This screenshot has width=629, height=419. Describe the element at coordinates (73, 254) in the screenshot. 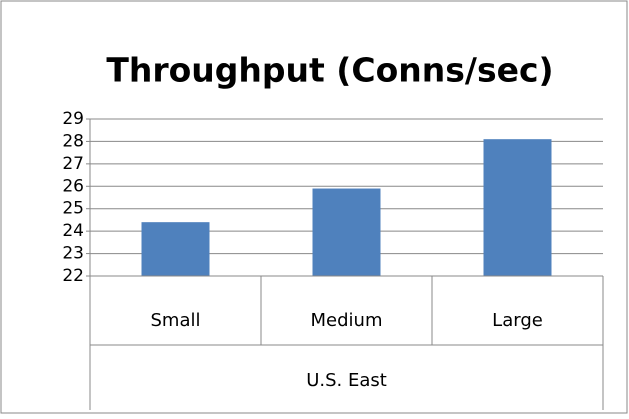

I see `y-tick-label: 23` at that location.